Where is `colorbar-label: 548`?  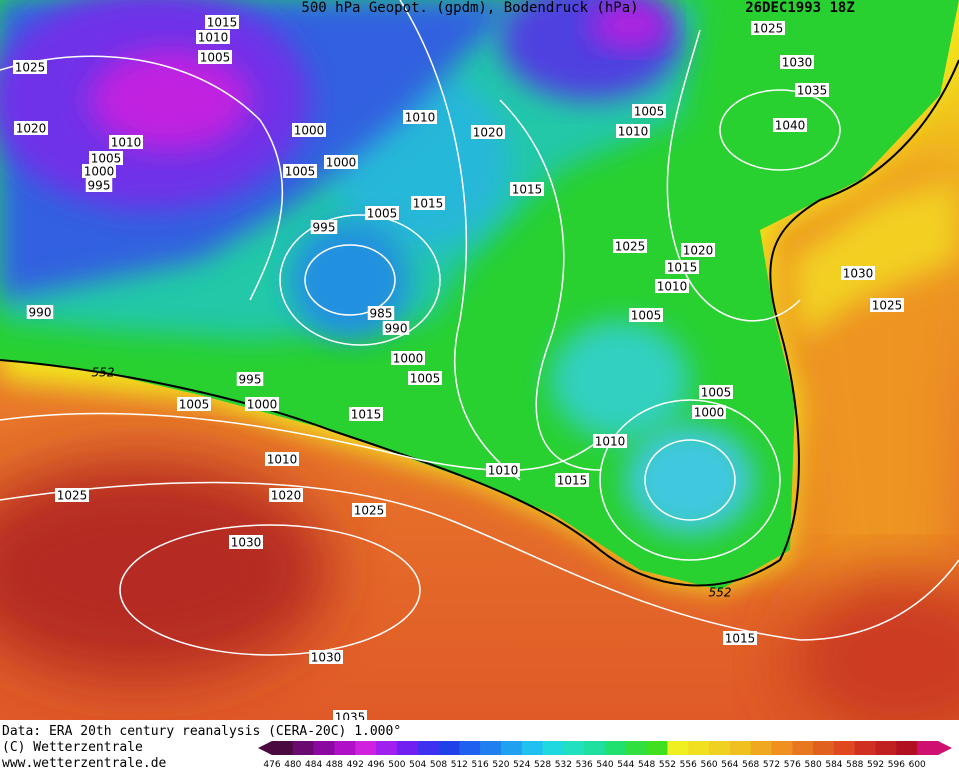 colorbar-label: 548 is located at coordinates (646, 765).